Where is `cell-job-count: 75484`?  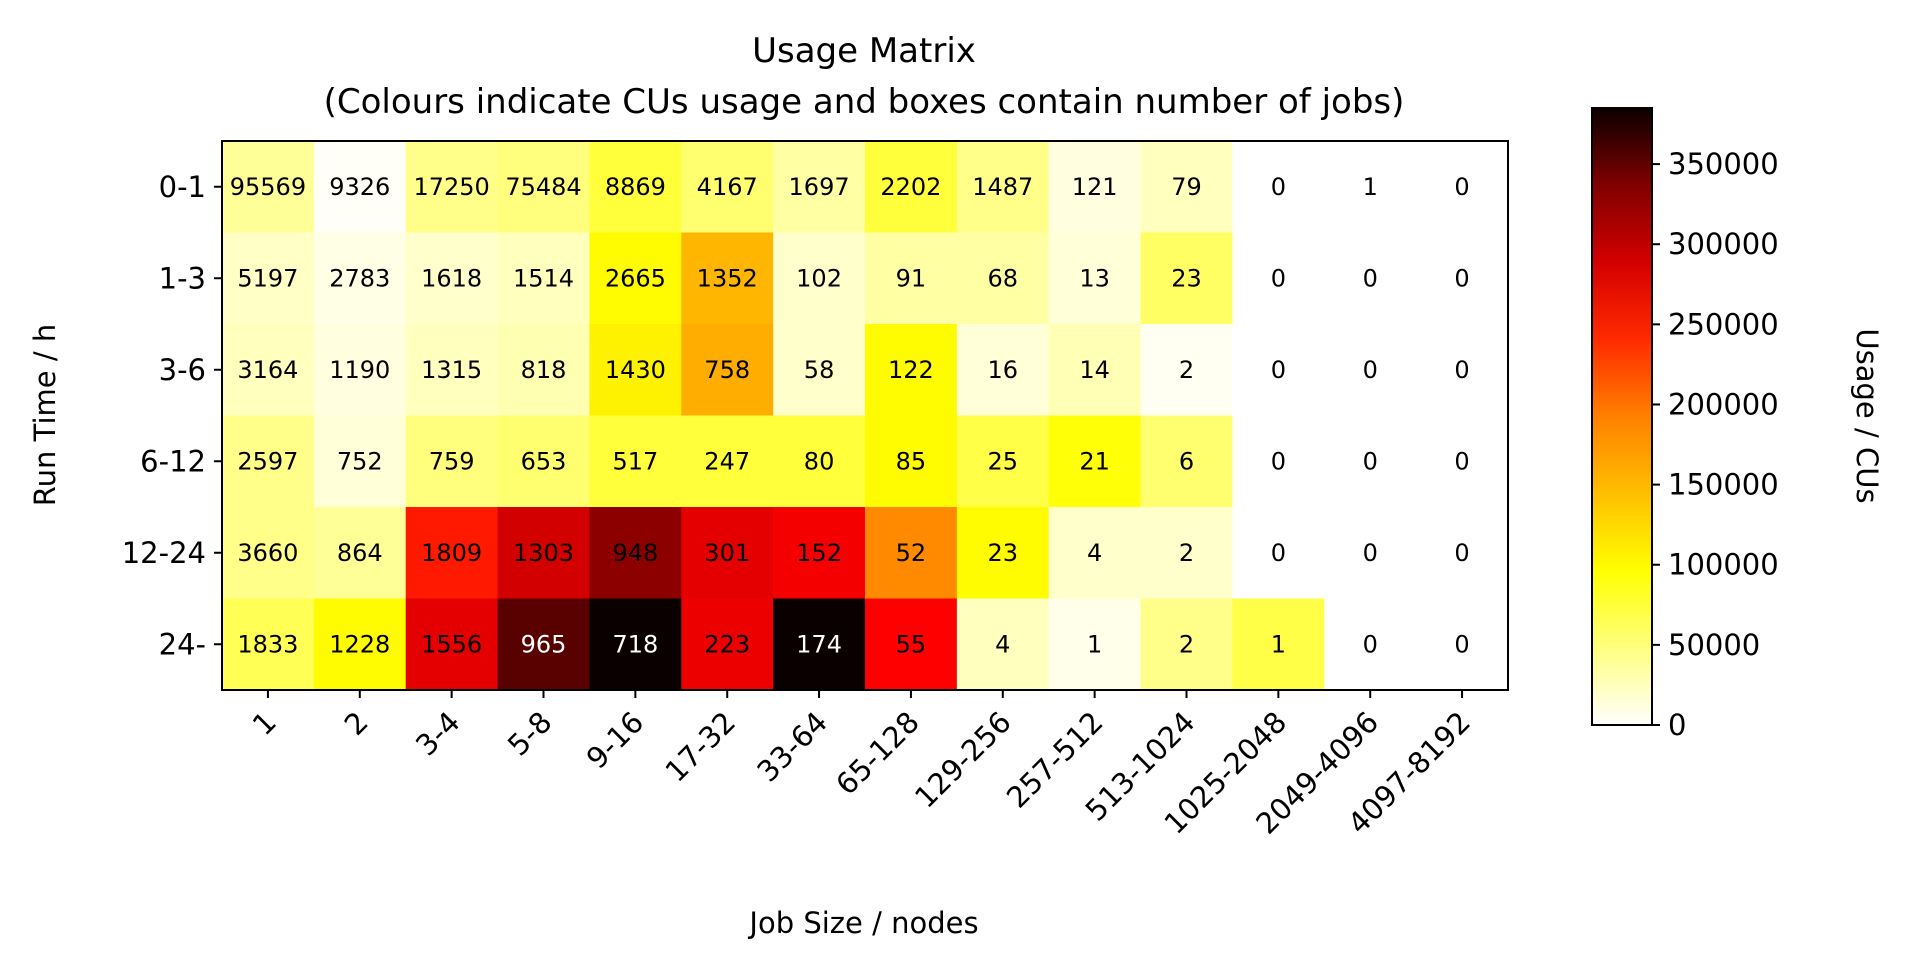
cell-job-count: 75484 is located at coordinates (543, 187).